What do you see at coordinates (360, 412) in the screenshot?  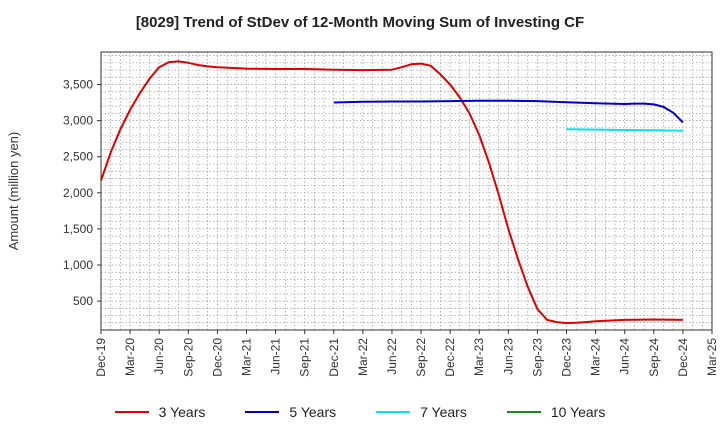 I see `chart-legend: 3 Years 5 Years 7 Years 10 Years` at bounding box center [360, 412].